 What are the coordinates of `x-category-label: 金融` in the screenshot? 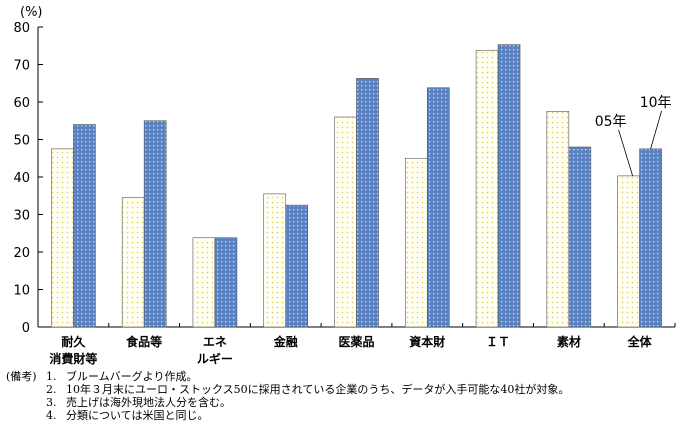 It's located at (285, 341).